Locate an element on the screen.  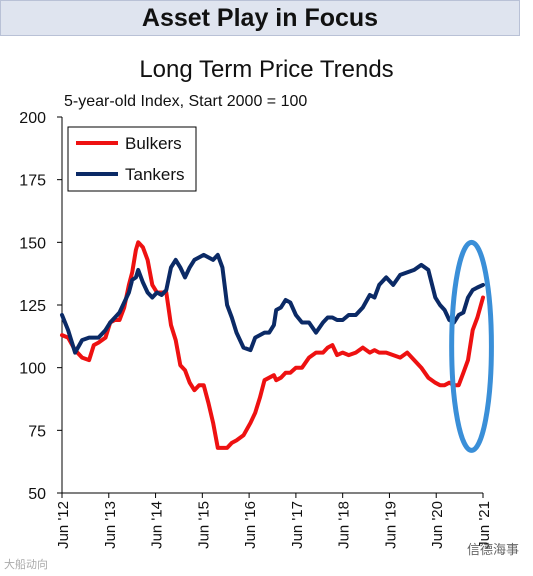
x-tick-label: Jun '16 is located at coordinates (250, 525).